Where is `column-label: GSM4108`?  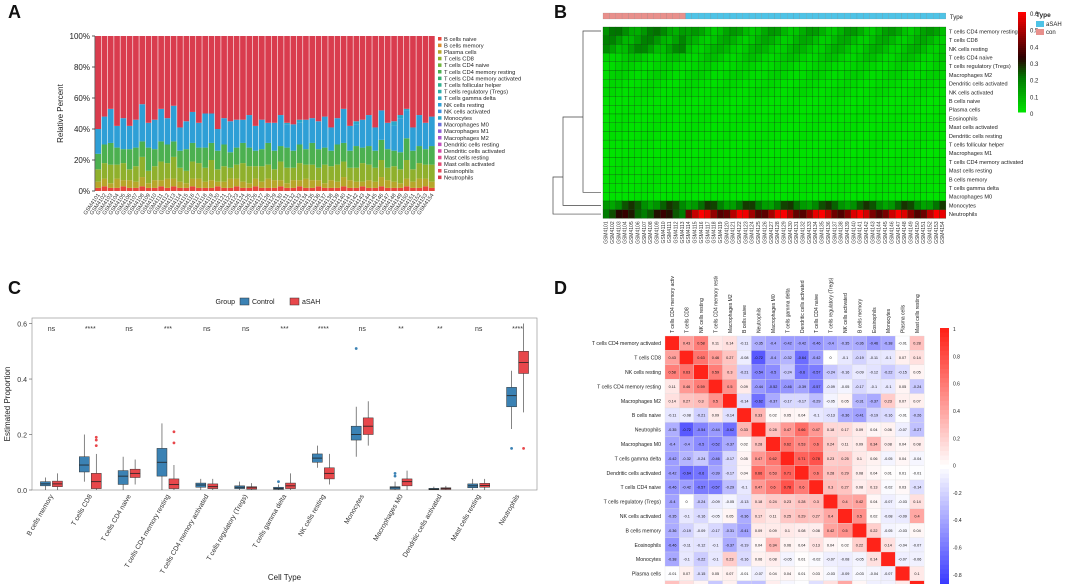
column-label: GSM4108 is located at coordinates (651, 232).